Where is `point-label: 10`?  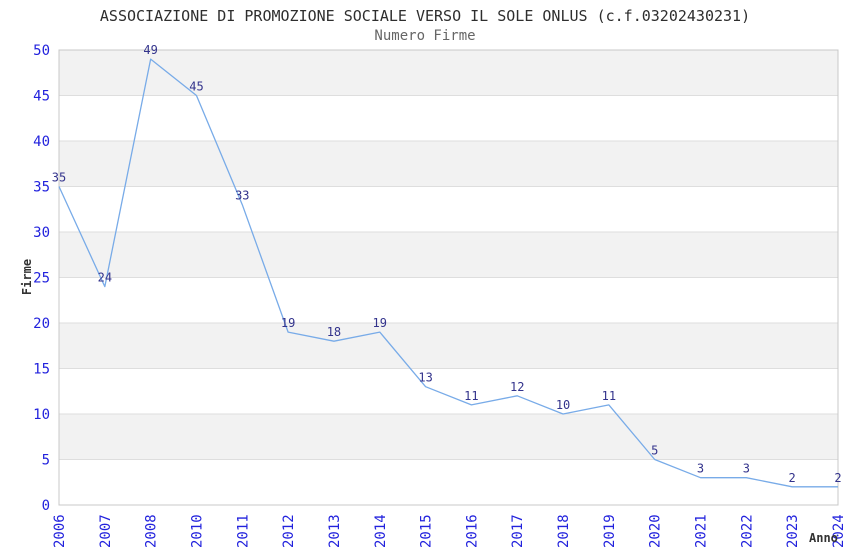
point-label: 10 is located at coordinates (563, 405).